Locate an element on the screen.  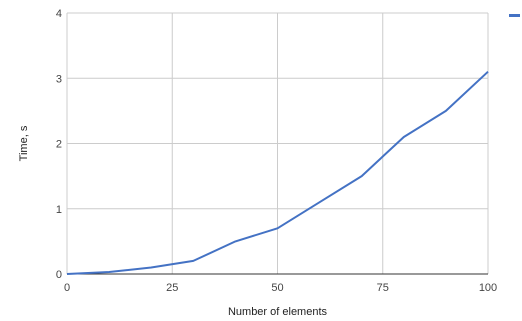
y-tick-label: 3 is located at coordinates (59, 79).